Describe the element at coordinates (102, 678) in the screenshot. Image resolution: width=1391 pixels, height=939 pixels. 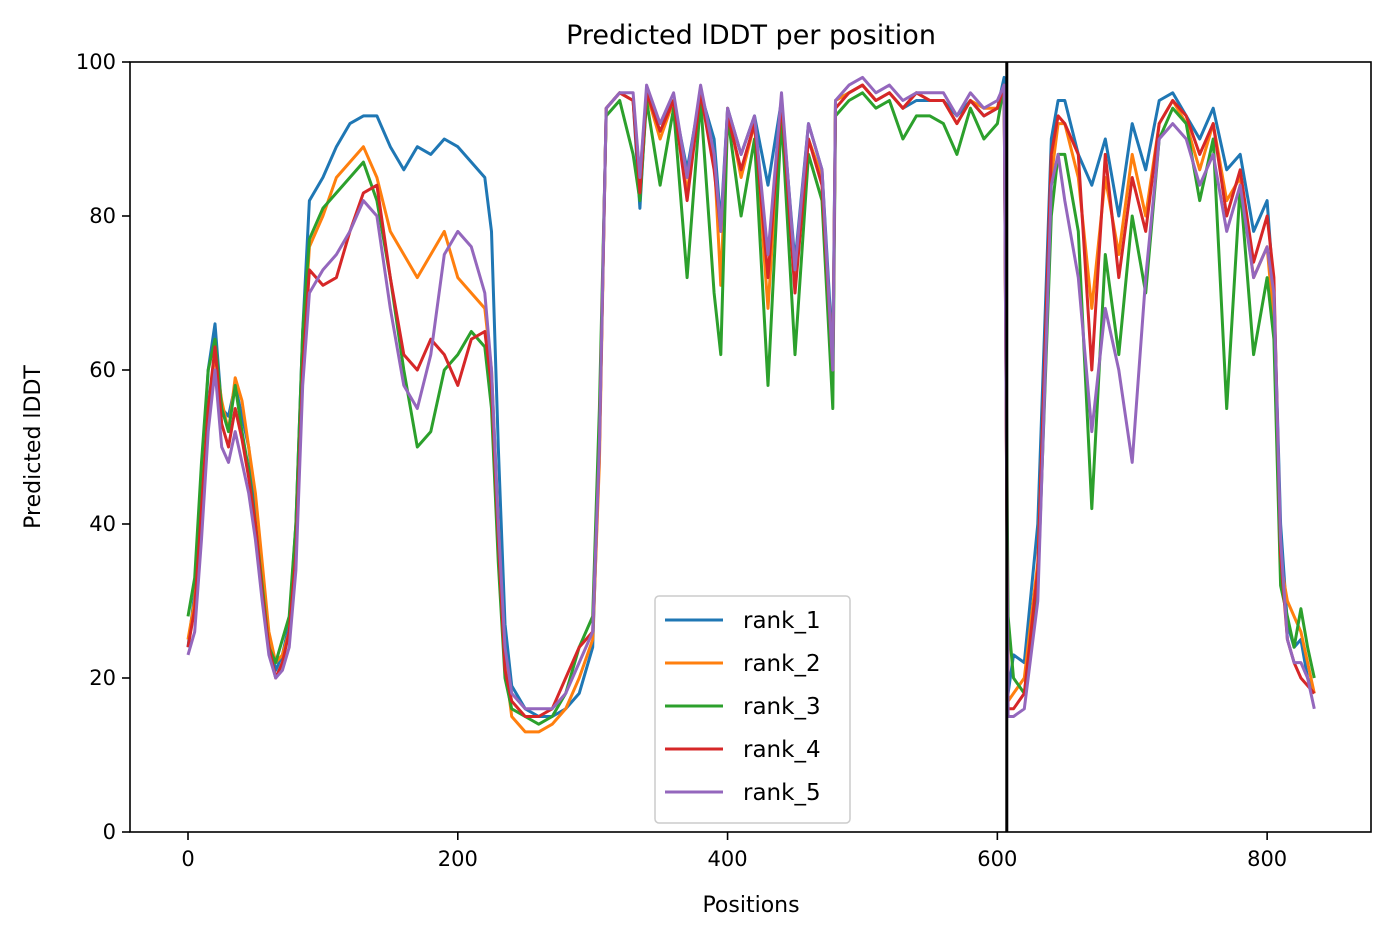
I see `y-tick-label: 20` at that location.